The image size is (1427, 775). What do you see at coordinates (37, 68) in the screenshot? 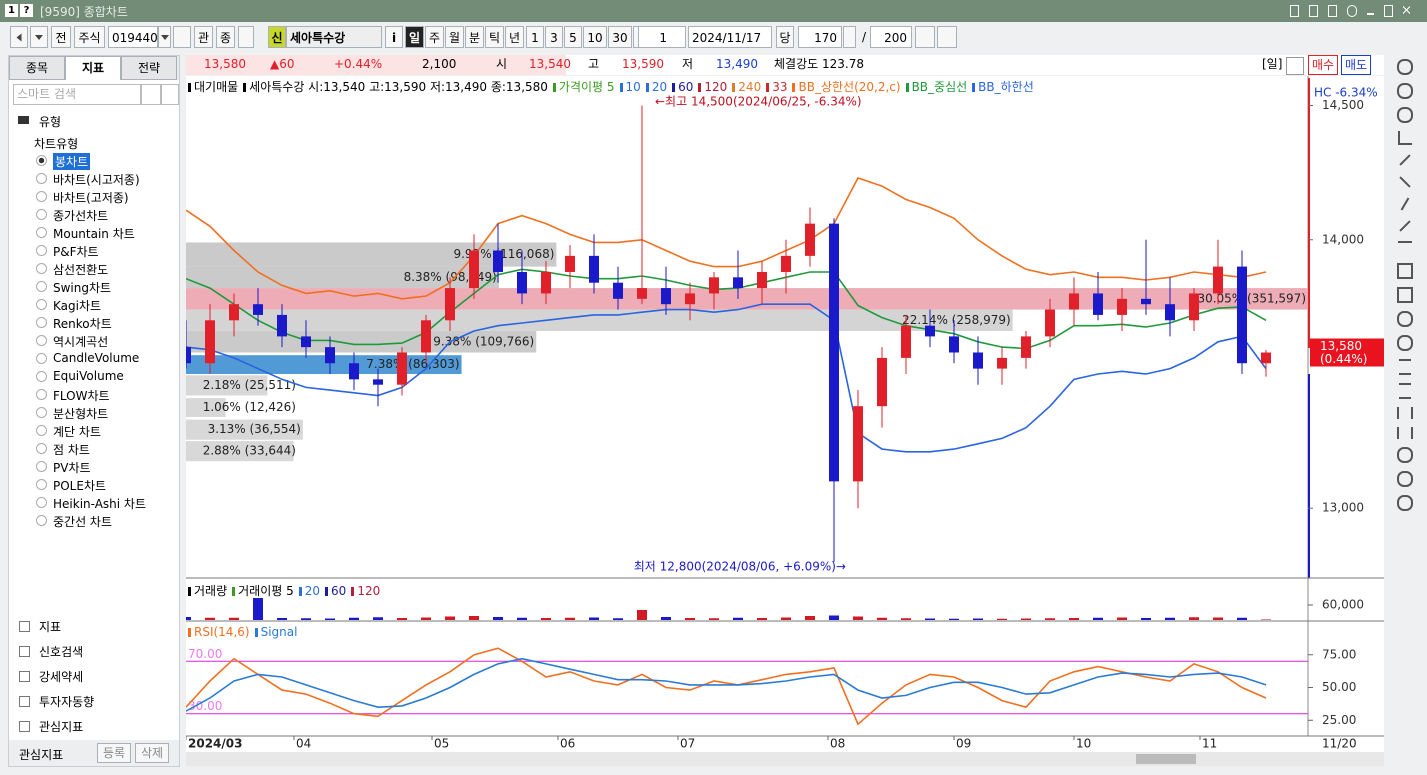
I see `sidebar-tab: 종목` at bounding box center [37, 68].